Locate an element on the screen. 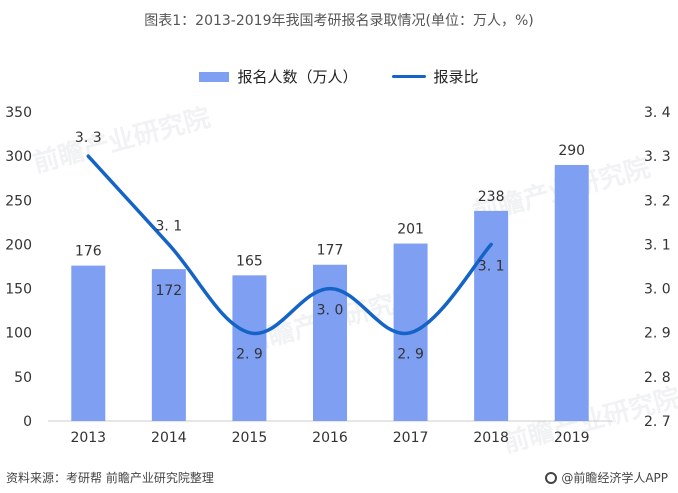  y-right-tick-label: 2. 8 is located at coordinates (657, 378).